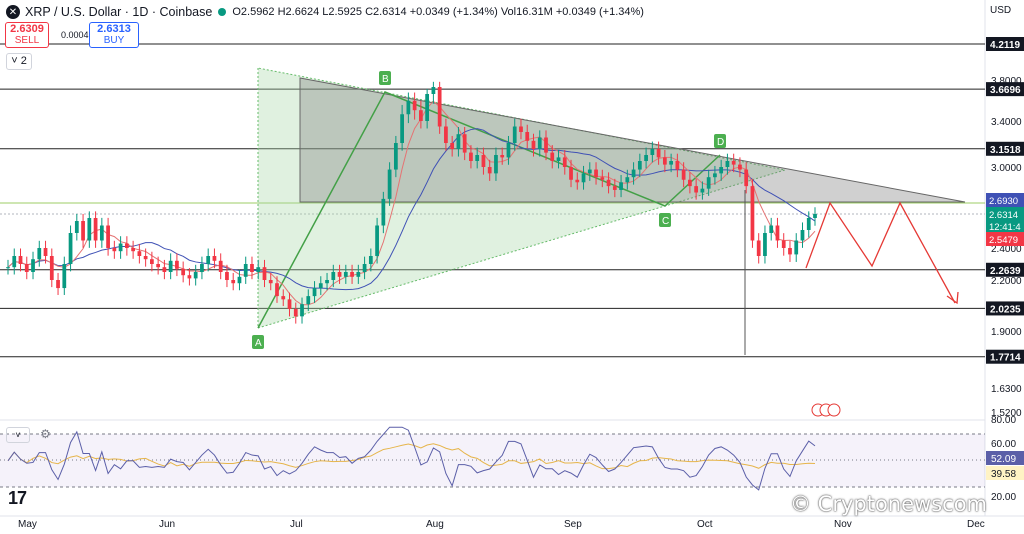  What do you see at coordinates (1003, 201) in the screenshot?
I see `price-tag-0: 2.6930` at bounding box center [1003, 201].